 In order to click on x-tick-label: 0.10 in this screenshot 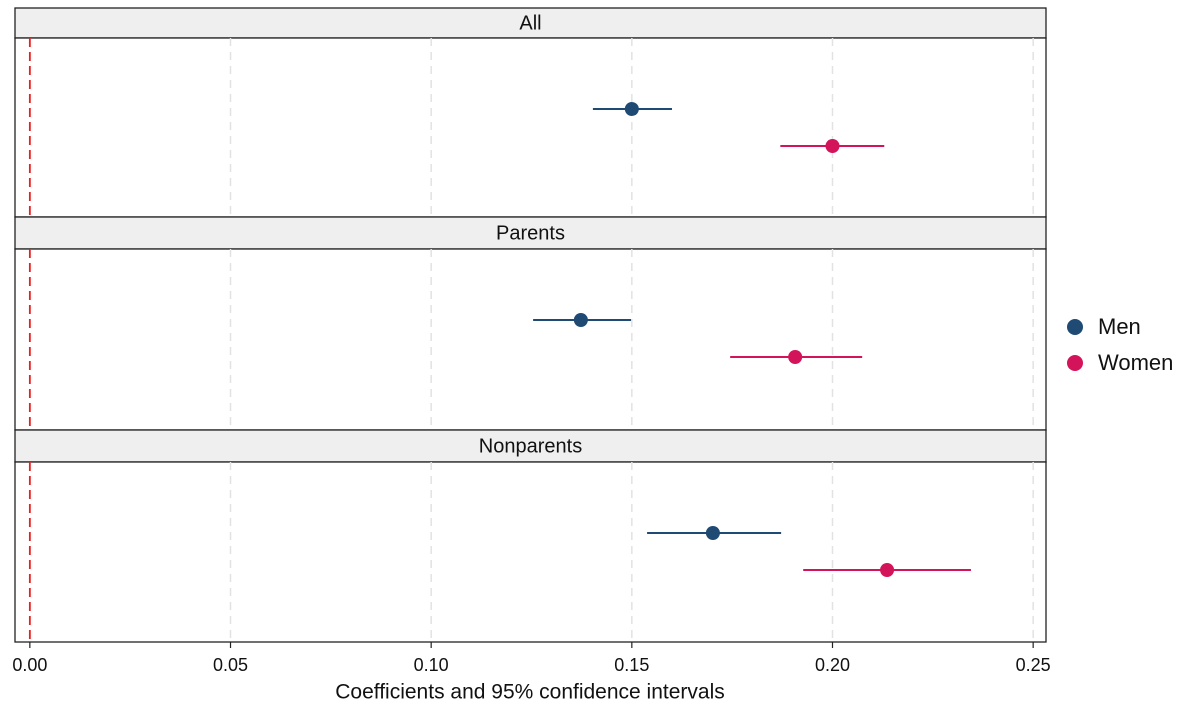, I will do `click(431, 665)`.